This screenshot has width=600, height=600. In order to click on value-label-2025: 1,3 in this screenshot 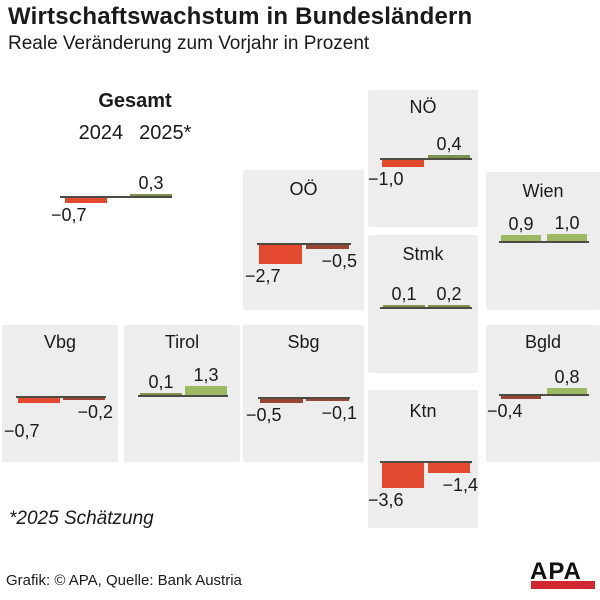, I will do `click(206, 375)`.